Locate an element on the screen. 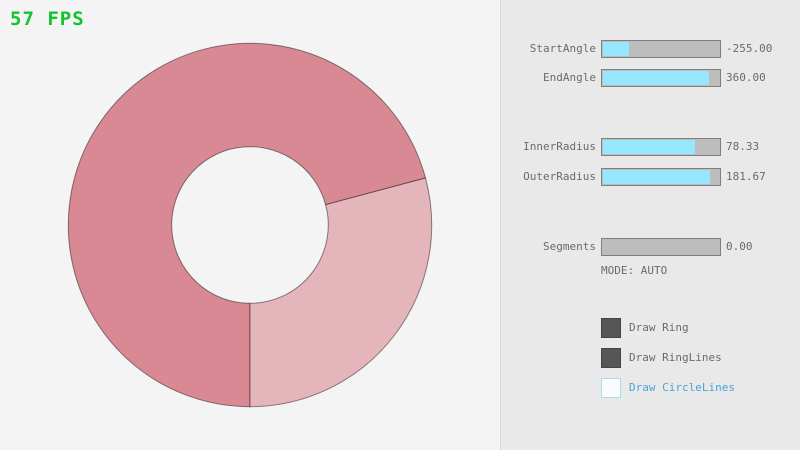 This screenshot has height=450, width=800. checkbox-row-draw-ring: Draw Ring is located at coordinates (700, 328).